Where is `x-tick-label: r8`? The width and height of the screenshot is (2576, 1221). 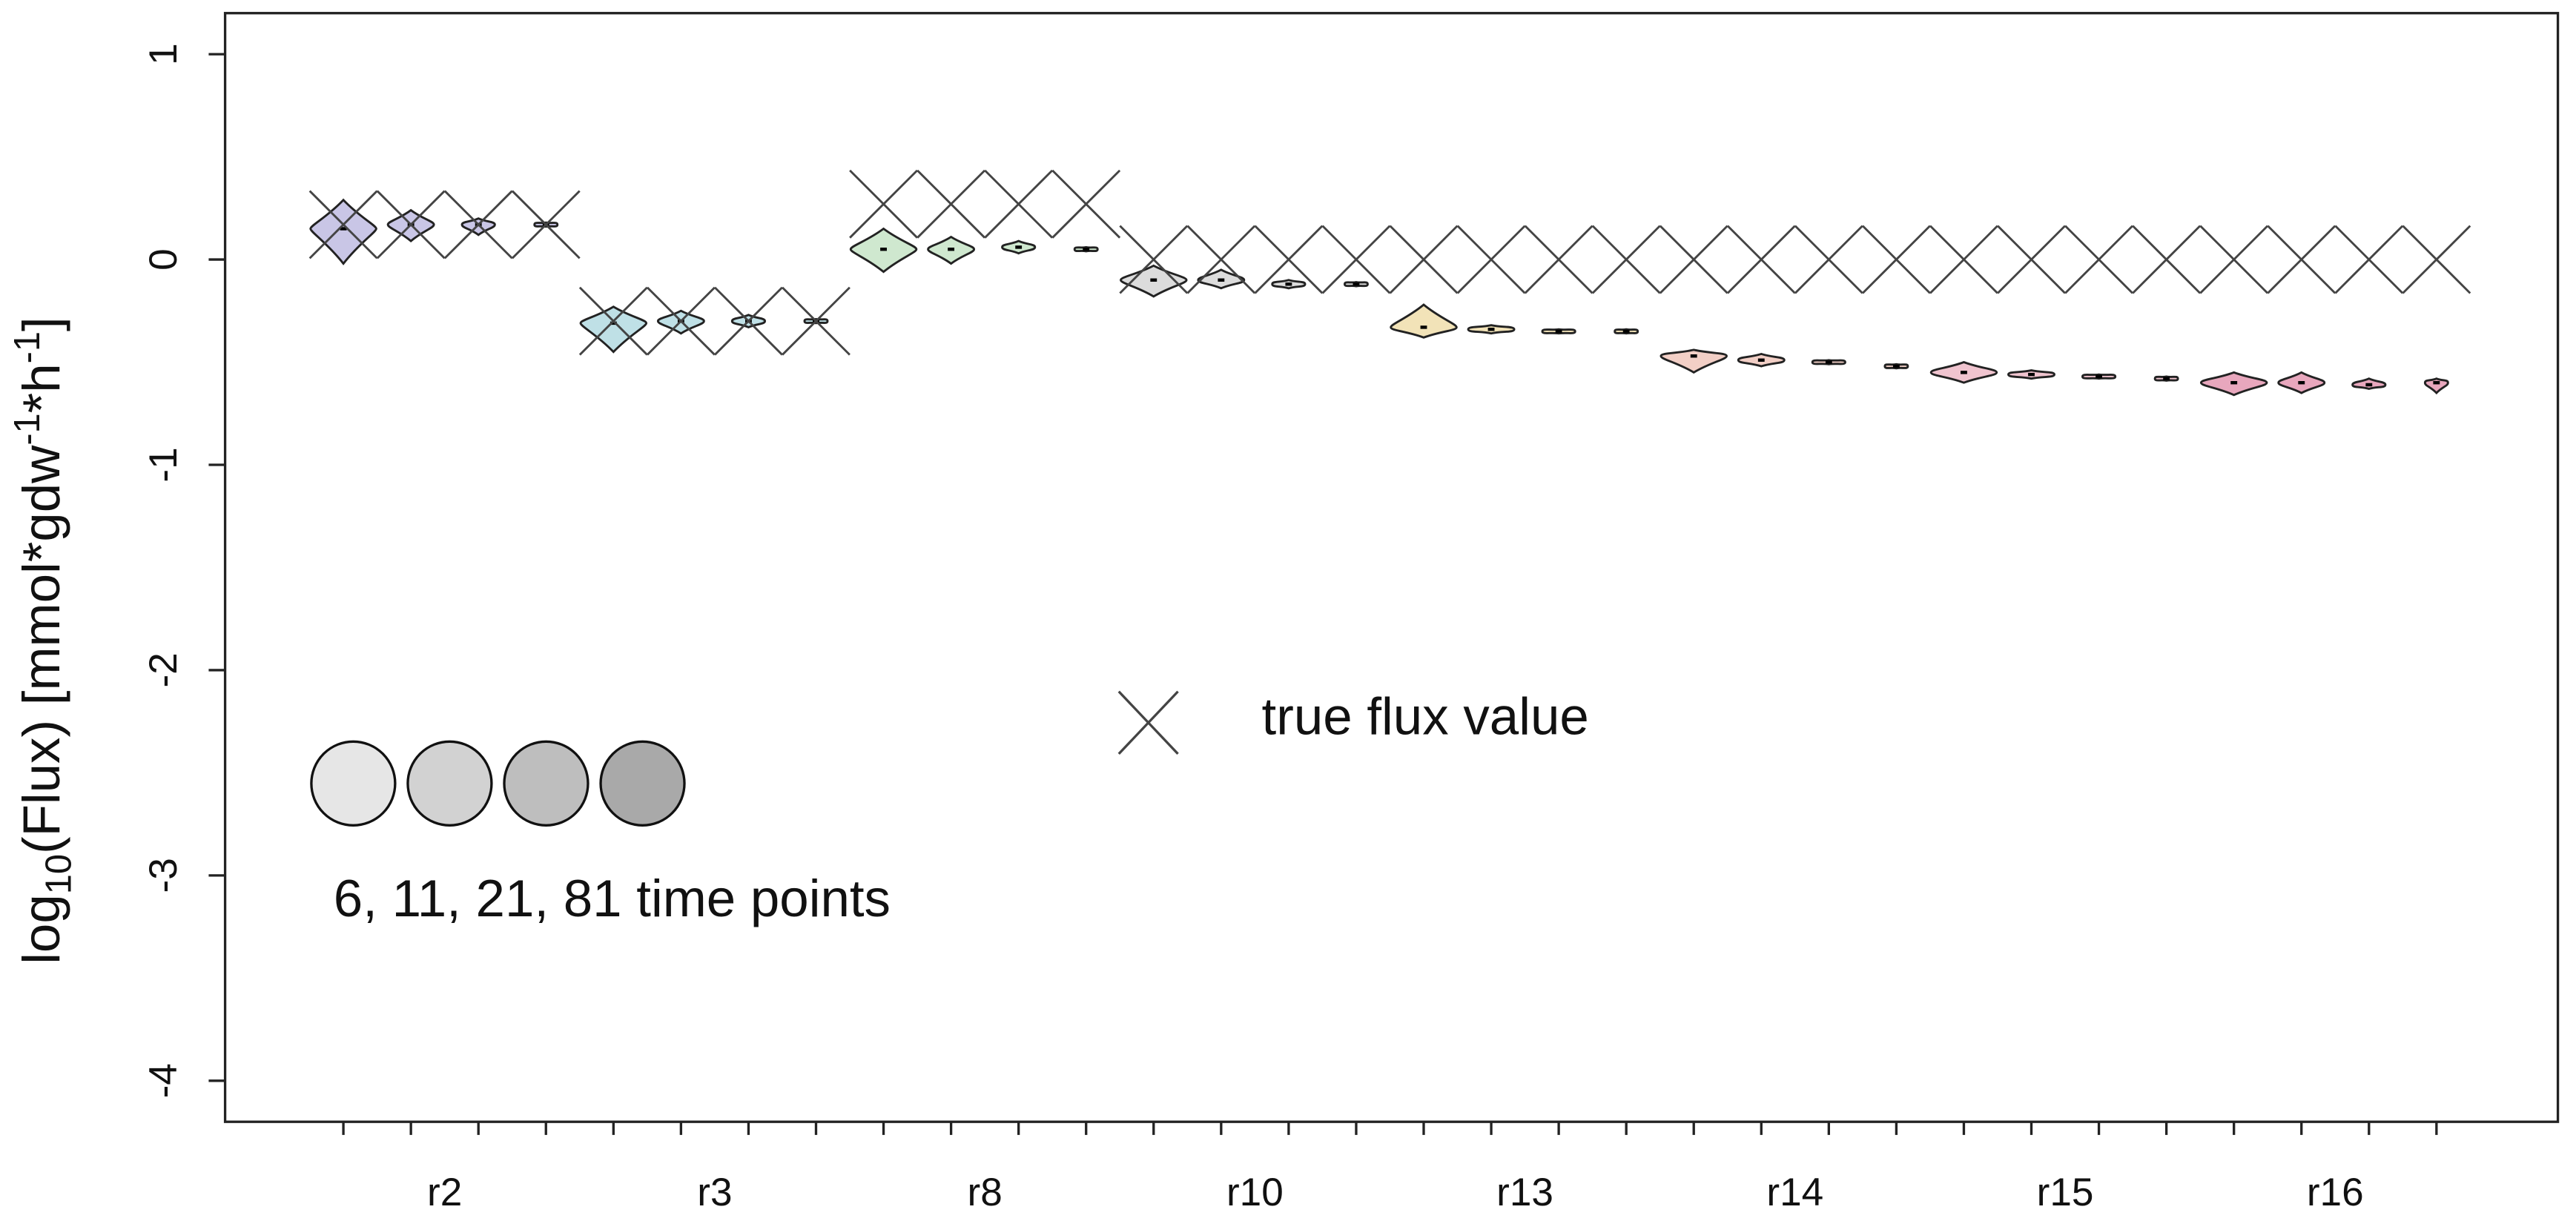
x-tick-label: r8 is located at coordinates (984, 1193).